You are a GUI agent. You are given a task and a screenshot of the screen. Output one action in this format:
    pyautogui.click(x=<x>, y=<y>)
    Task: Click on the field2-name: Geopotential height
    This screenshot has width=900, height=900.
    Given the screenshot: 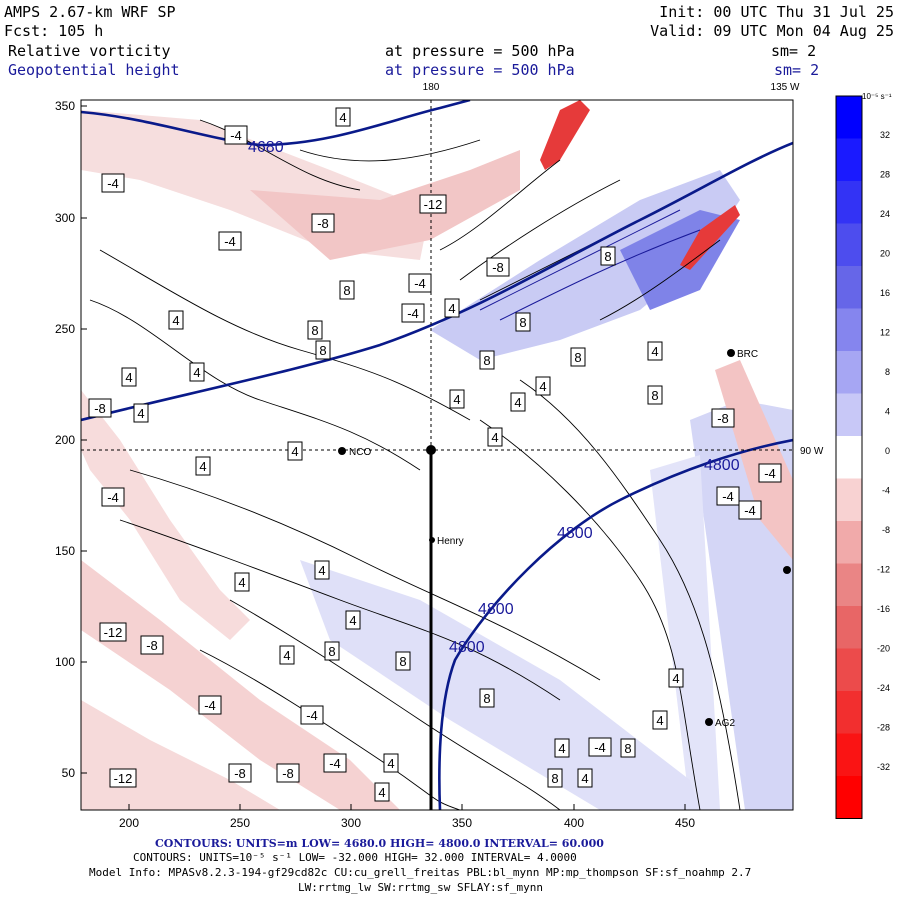 What is the action you would take?
    pyautogui.click(x=94, y=70)
    